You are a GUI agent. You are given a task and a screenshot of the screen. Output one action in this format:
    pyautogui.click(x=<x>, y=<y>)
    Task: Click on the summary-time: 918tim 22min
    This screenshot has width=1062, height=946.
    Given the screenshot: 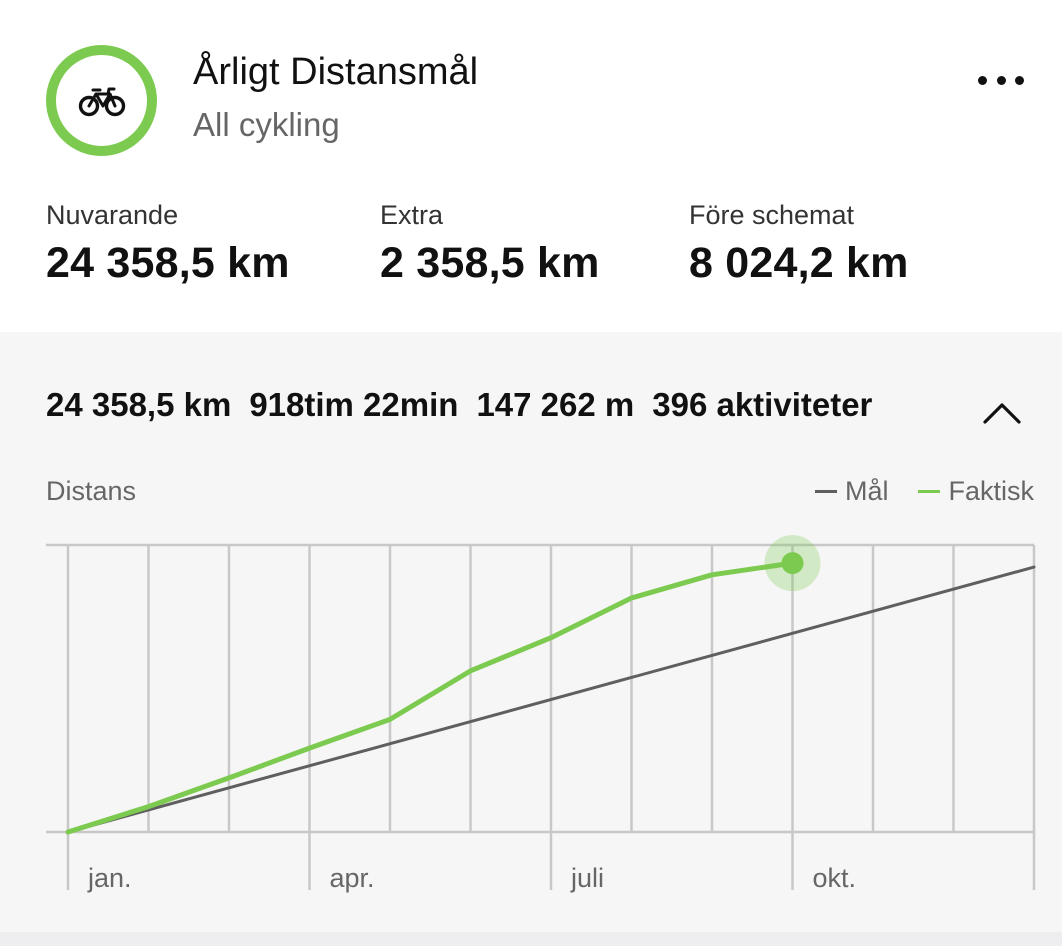 What is the action you would take?
    pyautogui.click(x=354, y=404)
    